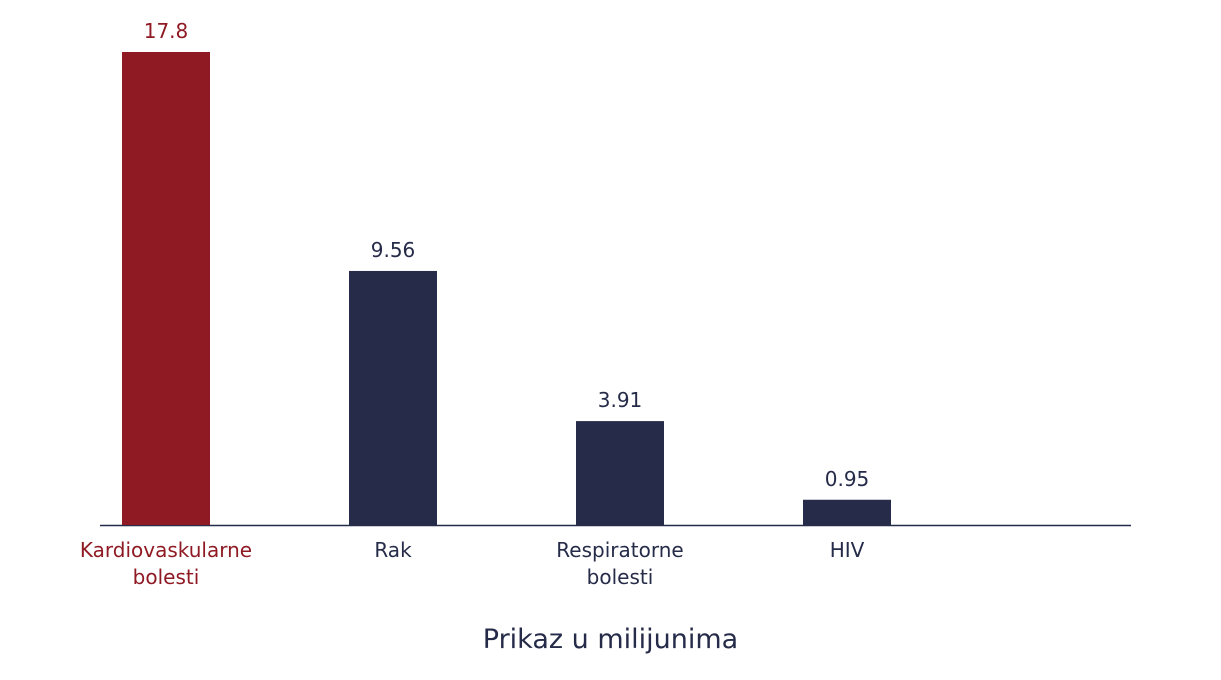 This screenshot has width=1221, height=680. Describe the element at coordinates (393, 550) in the screenshot. I see `x-tick-label: Rak` at that location.